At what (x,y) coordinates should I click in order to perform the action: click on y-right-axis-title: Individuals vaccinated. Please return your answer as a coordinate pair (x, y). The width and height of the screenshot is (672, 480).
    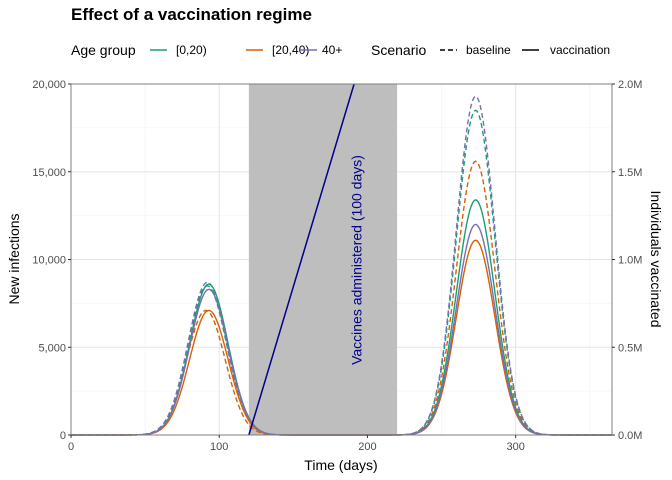
    Looking at the image, I should click on (656, 259).